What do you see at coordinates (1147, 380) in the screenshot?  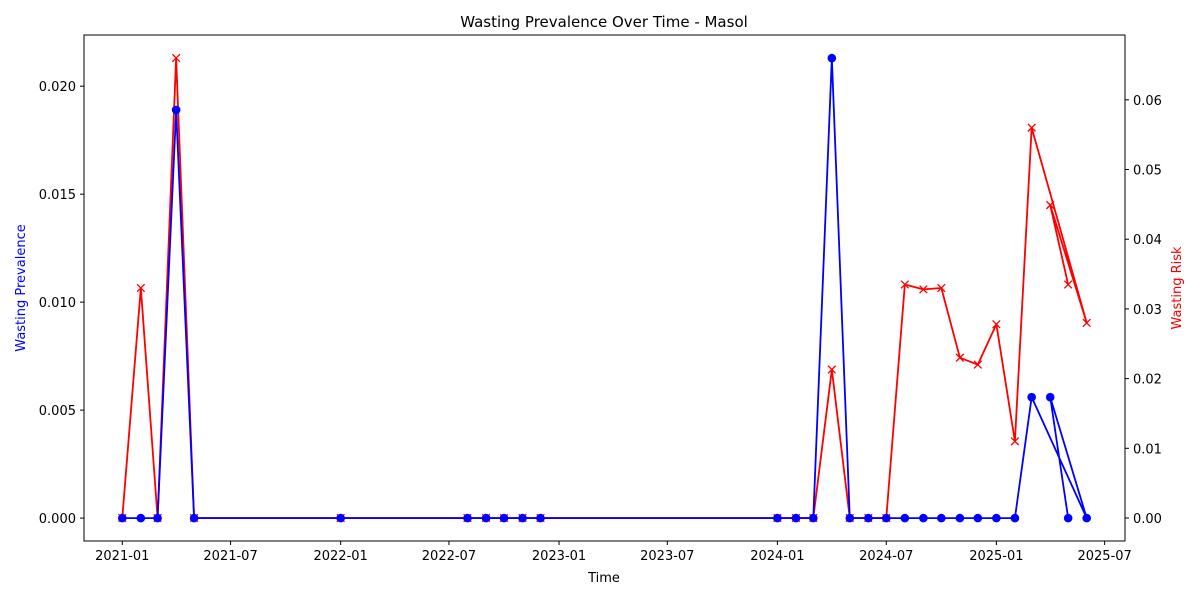 I see `y-right-tick-label: 0.02` at bounding box center [1147, 380].